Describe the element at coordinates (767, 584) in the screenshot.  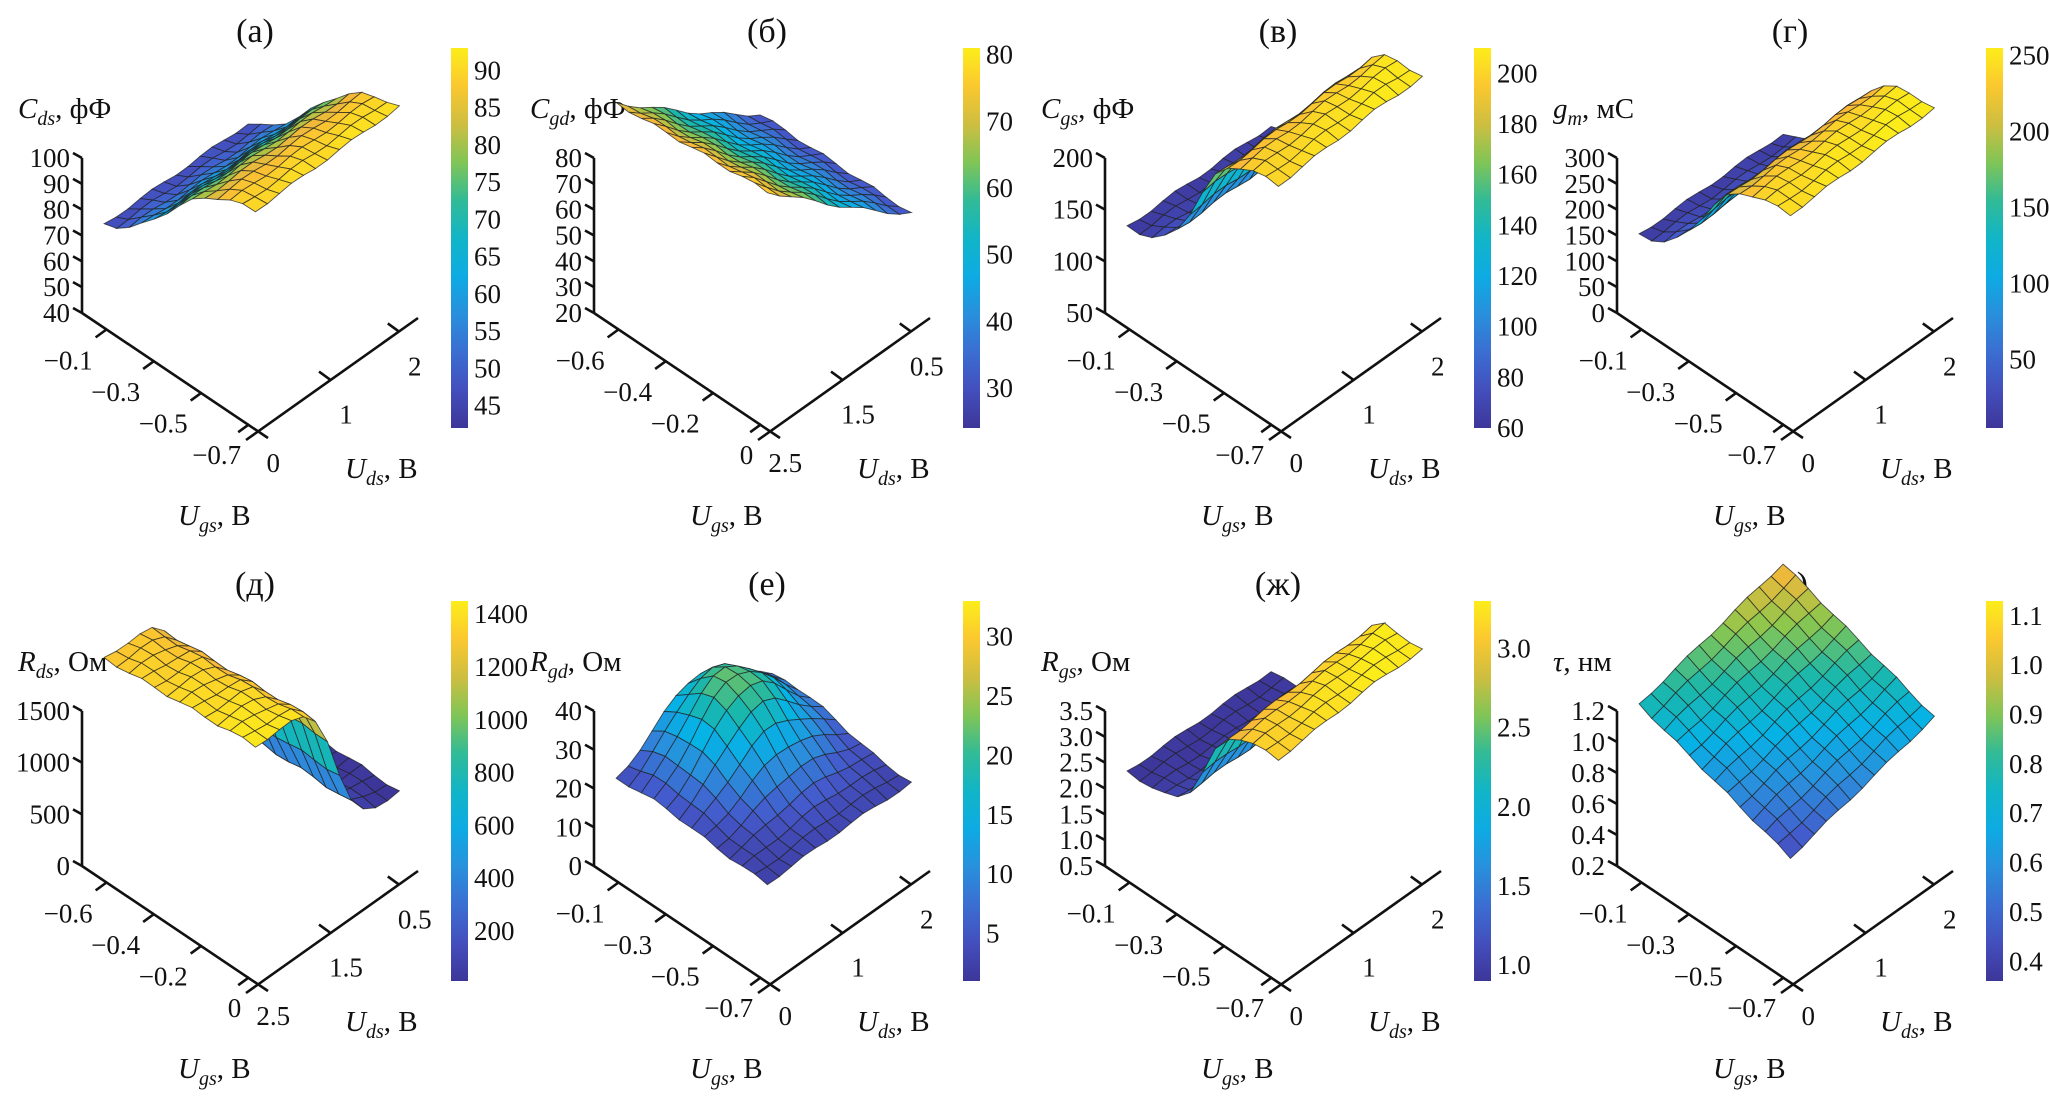
I see `panel-label: (е)` at that location.